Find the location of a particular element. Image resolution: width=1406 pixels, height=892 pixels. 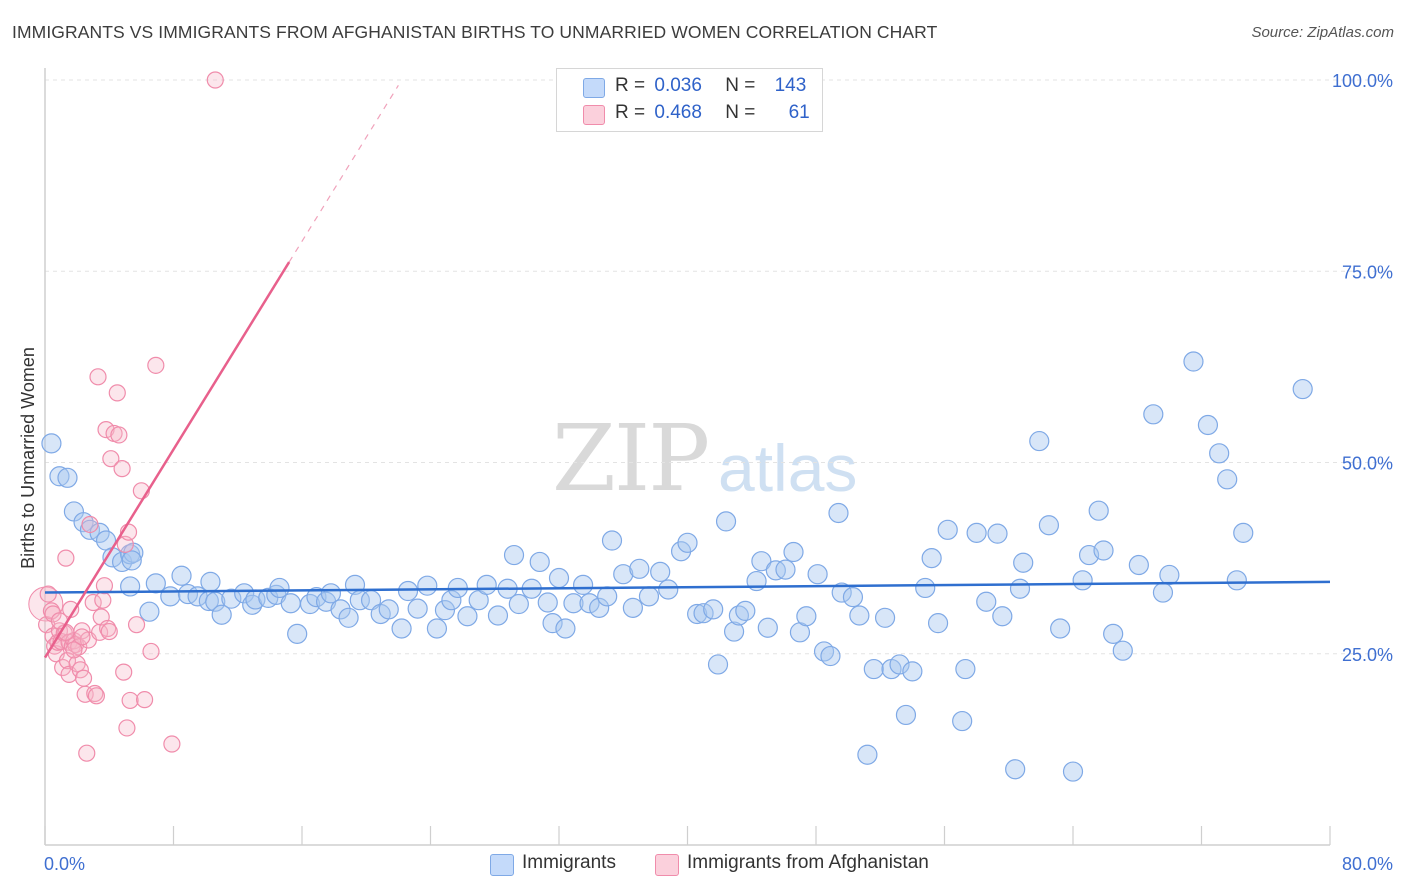

legend-row-afghanistan: R = 0.468 N = 61 is located at coordinates (712, 113).